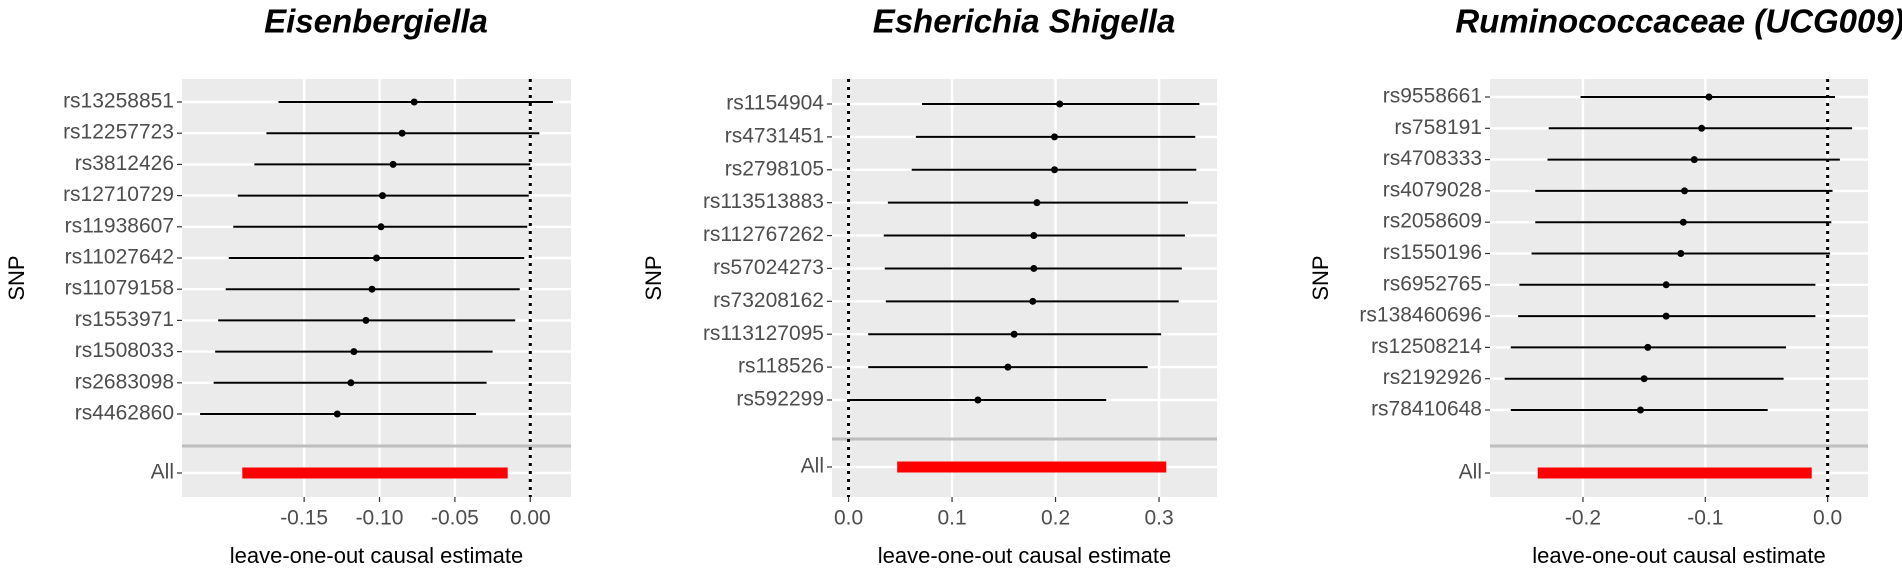  What do you see at coordinates (763, 201) in the screenshot?
I see `y-tick-label: rs113513883` at bounding box center [763, 201].